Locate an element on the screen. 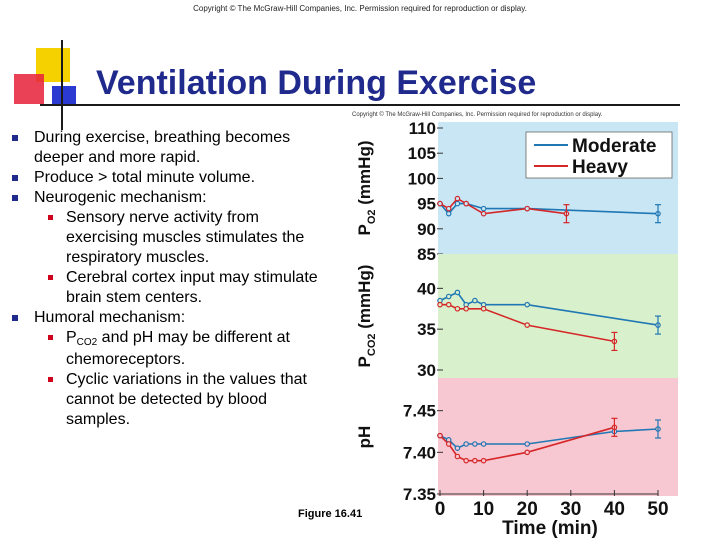  y-tick-label-po2: 90 is located at coordinates (426, 229).